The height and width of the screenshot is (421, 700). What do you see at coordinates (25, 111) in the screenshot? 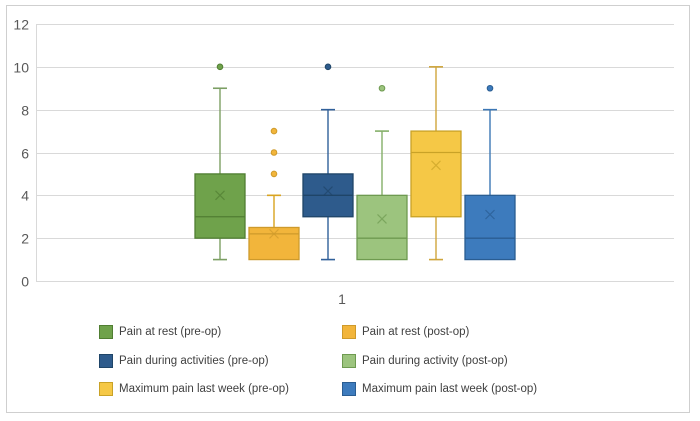
I see `y-axis-tick-label: 8` at bounding box center [25, 111].